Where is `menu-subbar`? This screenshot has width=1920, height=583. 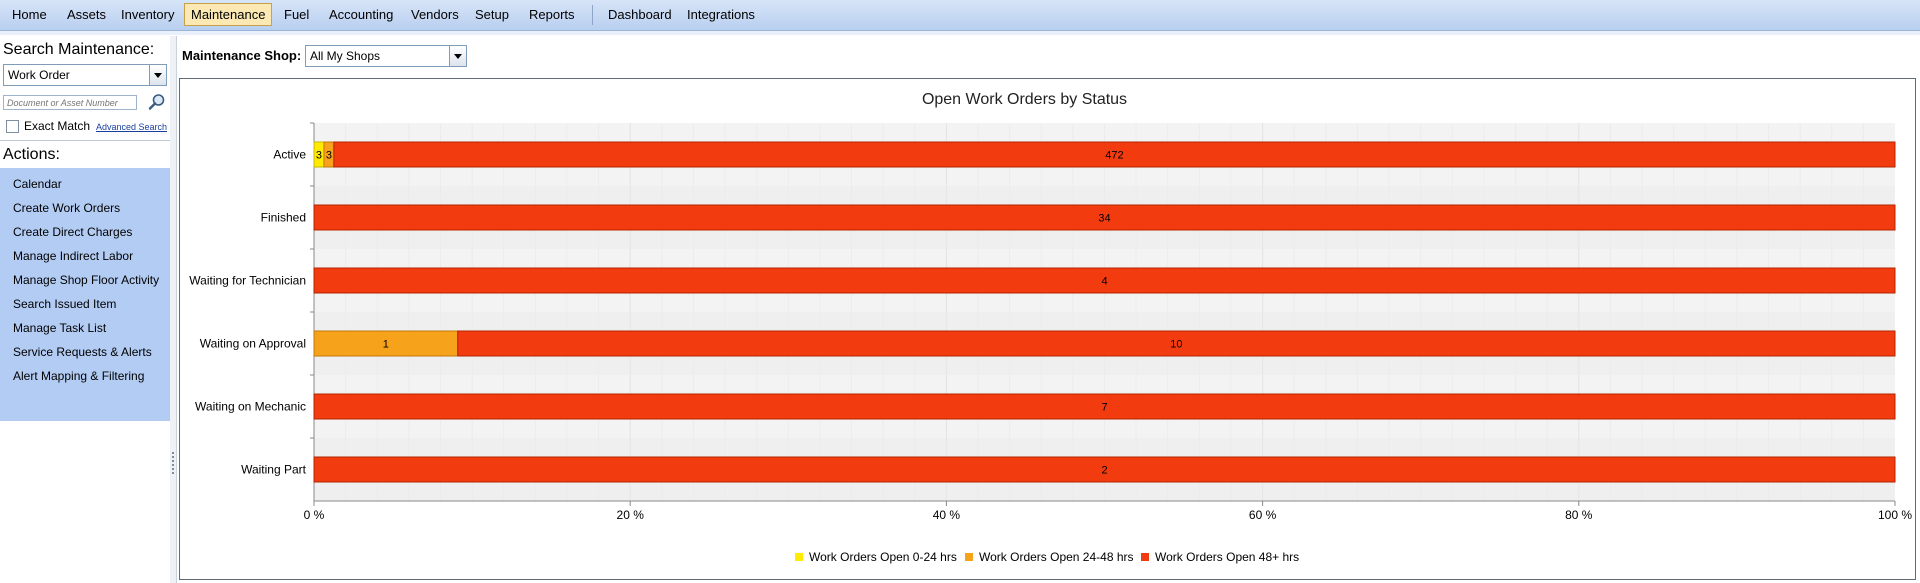 menu-subbar is located at coordinates (960, 33).